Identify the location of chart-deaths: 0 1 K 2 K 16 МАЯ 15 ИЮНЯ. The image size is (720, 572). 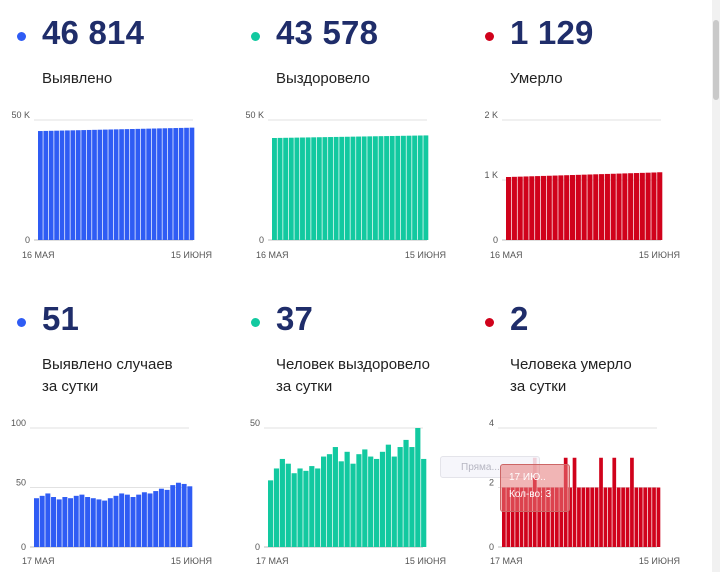
(582, 185).